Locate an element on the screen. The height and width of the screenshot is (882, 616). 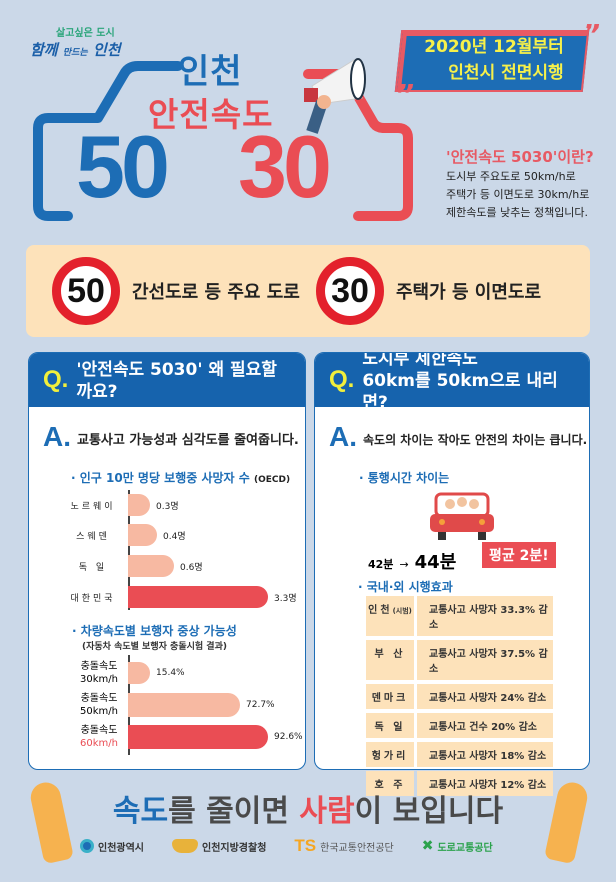
koroad-logo-icon: ✖ is located at coordinates (427, 846).